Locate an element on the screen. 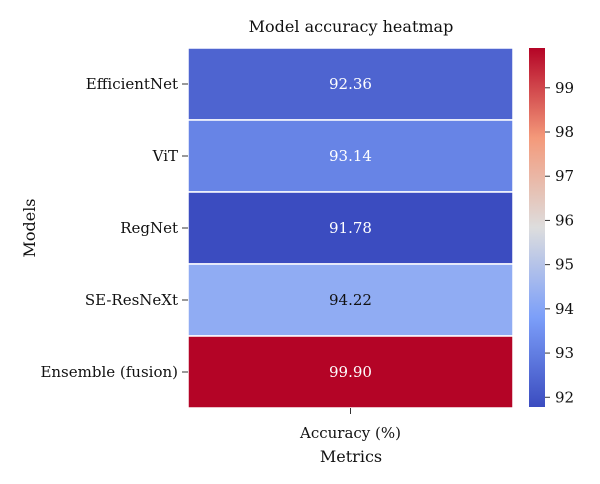 The width and height of the screenshot is (600, 484). cell-value-label: 92.36 is located at coordinates (350, 84).